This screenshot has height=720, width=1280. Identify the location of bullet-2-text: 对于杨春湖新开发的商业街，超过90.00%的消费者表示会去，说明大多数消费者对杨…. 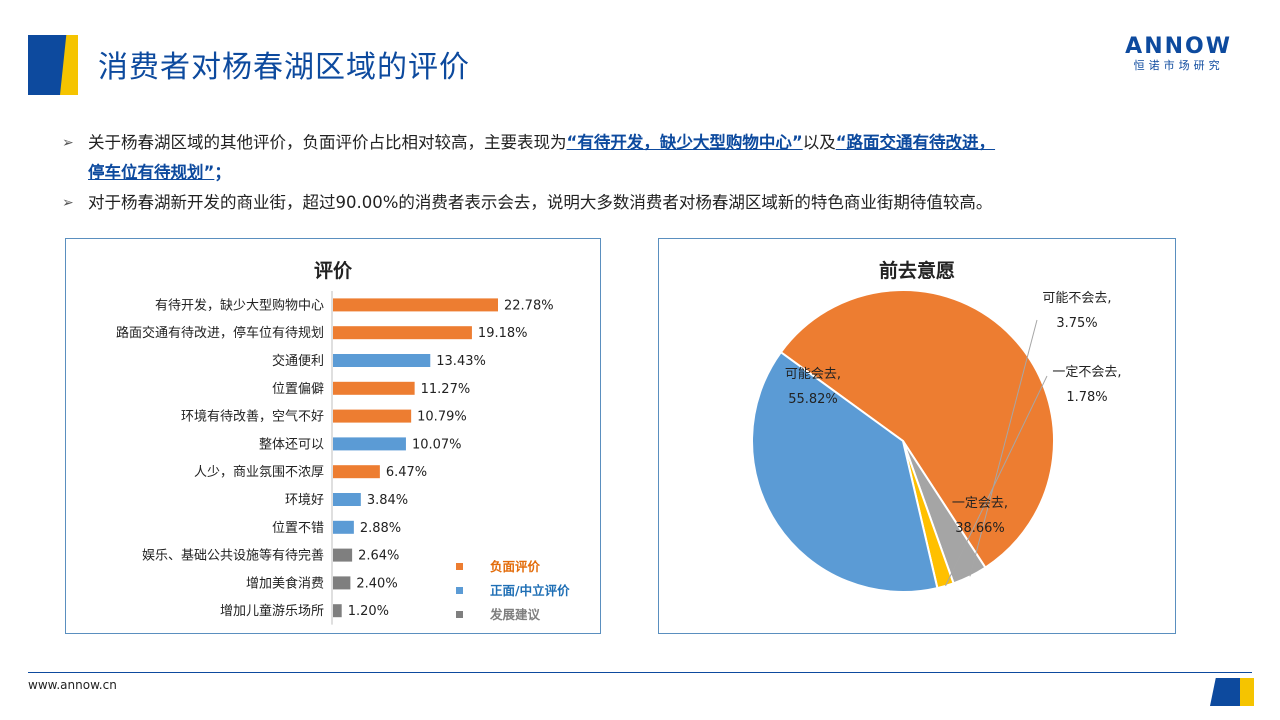
(540, 202).